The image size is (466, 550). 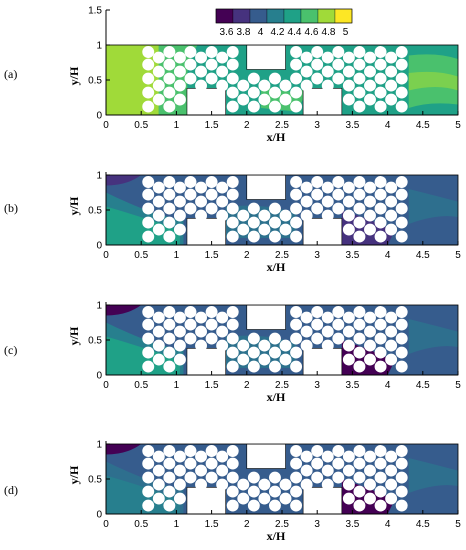 What do you see at coordinates (212, 524) in the screenshot?
I see `x-tick-label: 1.5` at bounding box center [212, 524].